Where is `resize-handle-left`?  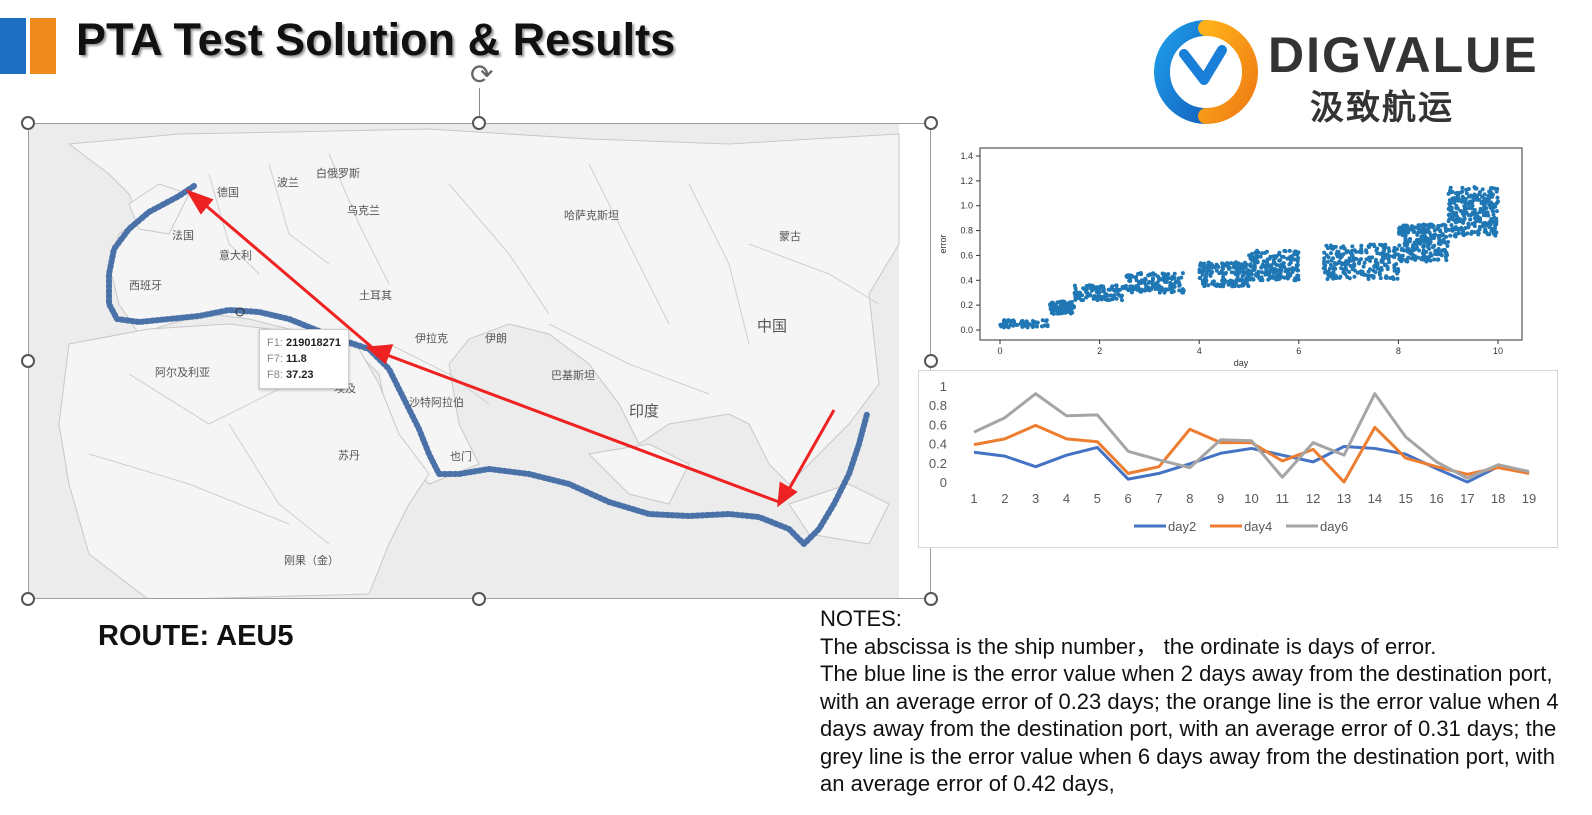
resize-handle-left is located at coordinates (28, 361).